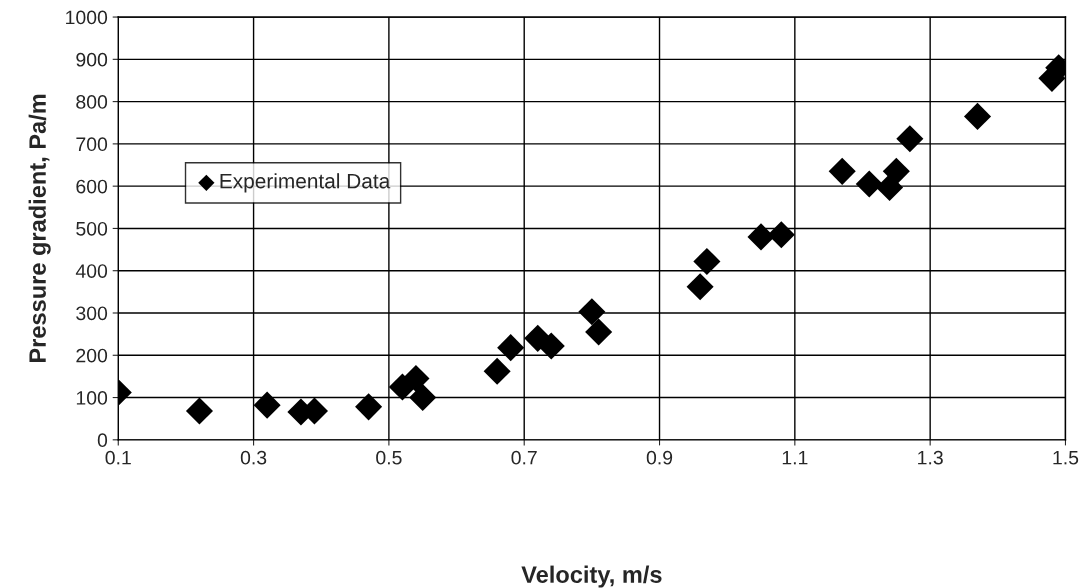 The width and height of the screenshot is (1085, 588). I want to click on y-tick-label: 900, so click(92, 59).